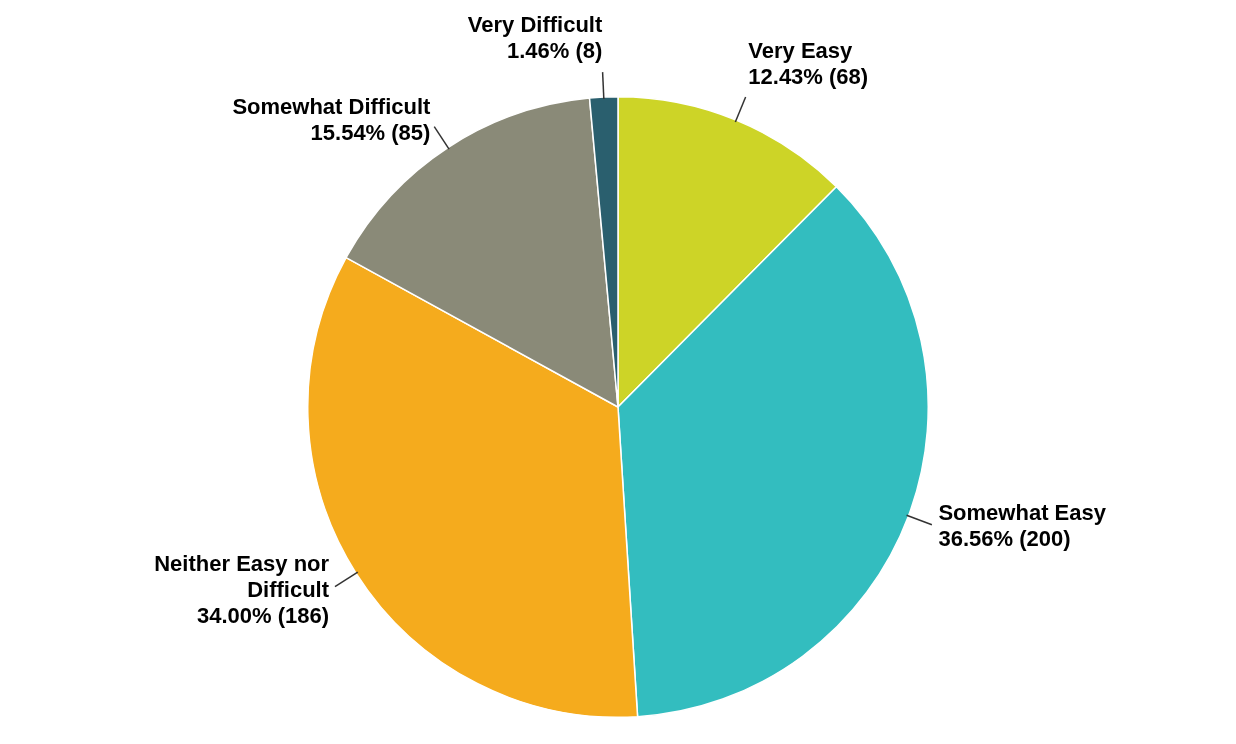  I want to click on data-label: 15.54% (85), so click(370, 132).